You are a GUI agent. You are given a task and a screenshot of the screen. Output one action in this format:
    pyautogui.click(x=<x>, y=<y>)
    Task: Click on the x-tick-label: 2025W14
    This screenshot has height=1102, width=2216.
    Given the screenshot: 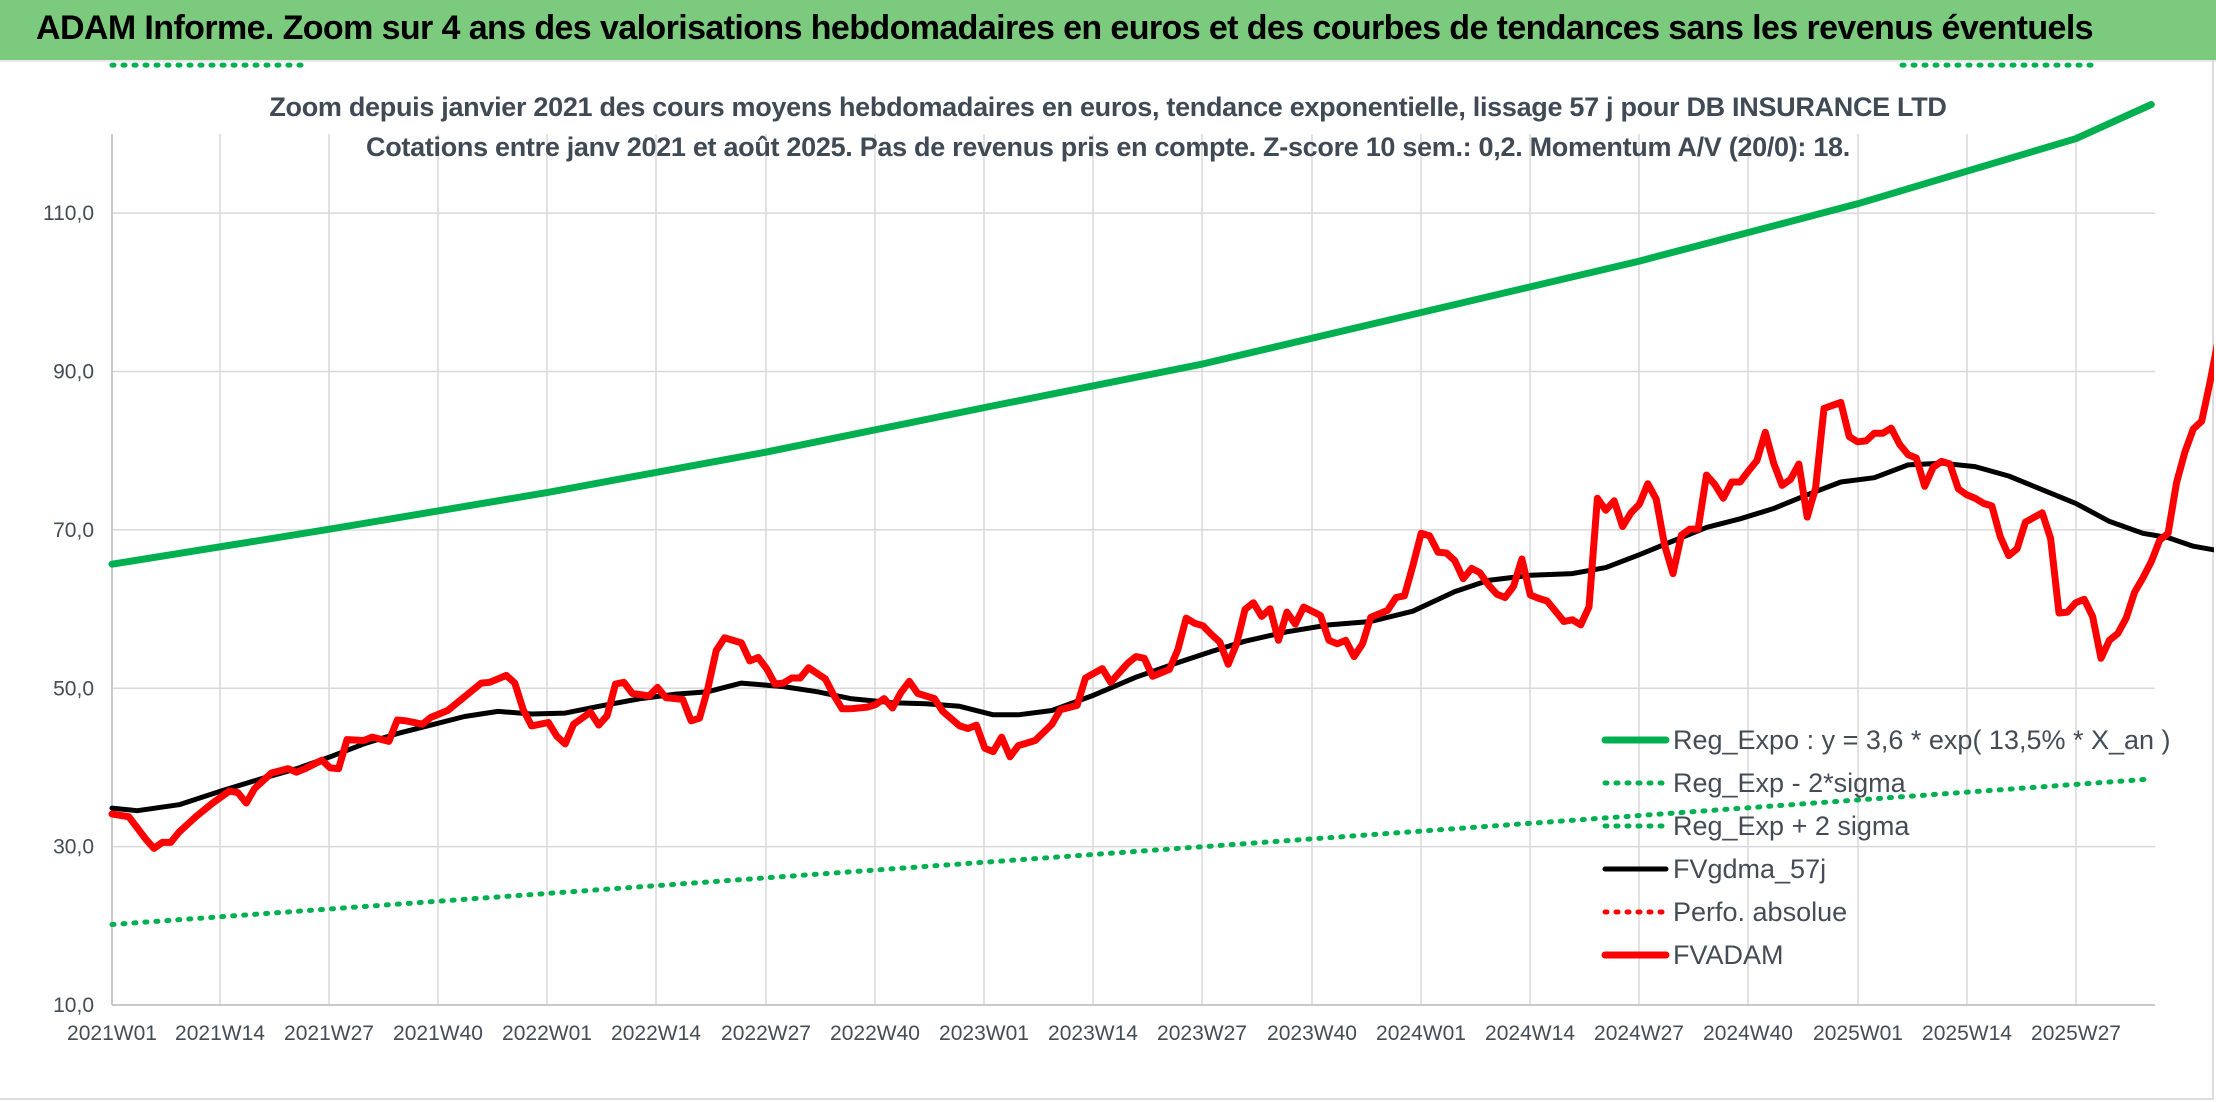 What is the action you would take?
    pyautogui.click(x=1967, y=1033)
    